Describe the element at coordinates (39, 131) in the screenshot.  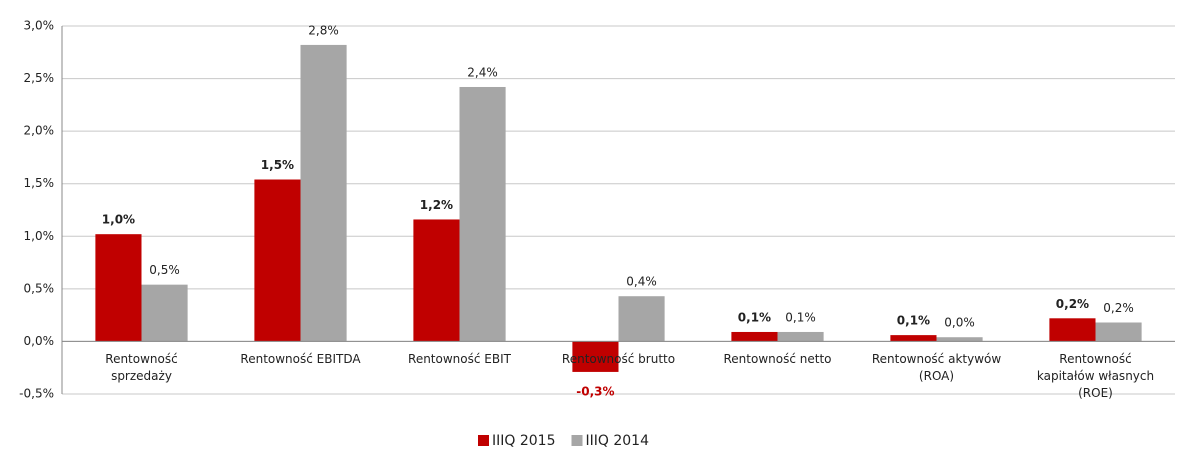
I see `y-tick-label: 2,0%` at that location.